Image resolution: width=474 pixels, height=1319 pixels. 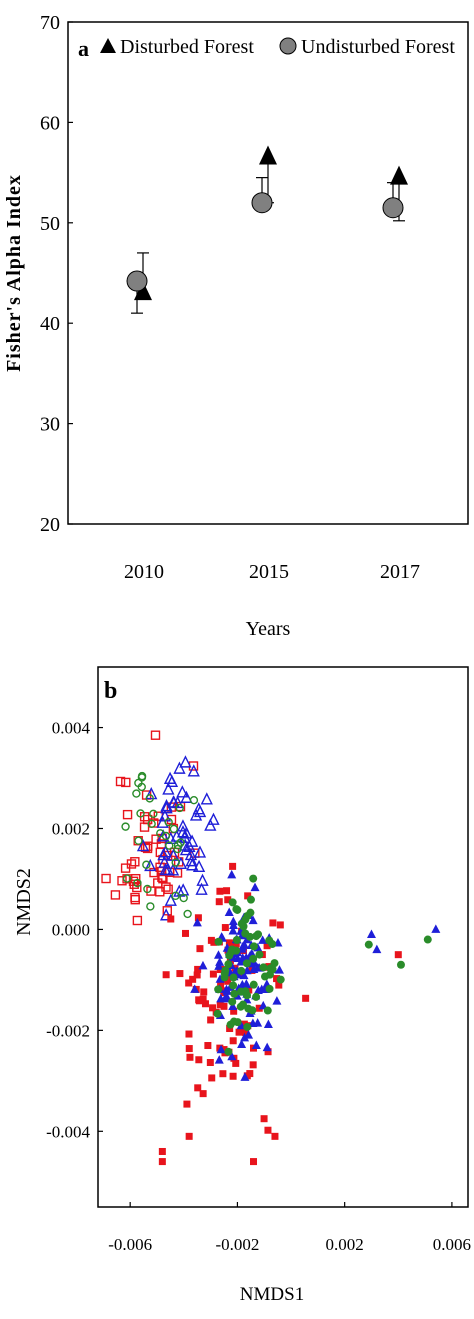 I want to click on panel-a-y-axis: 20 30 40 50 60 70, so click(x=56, y=274).